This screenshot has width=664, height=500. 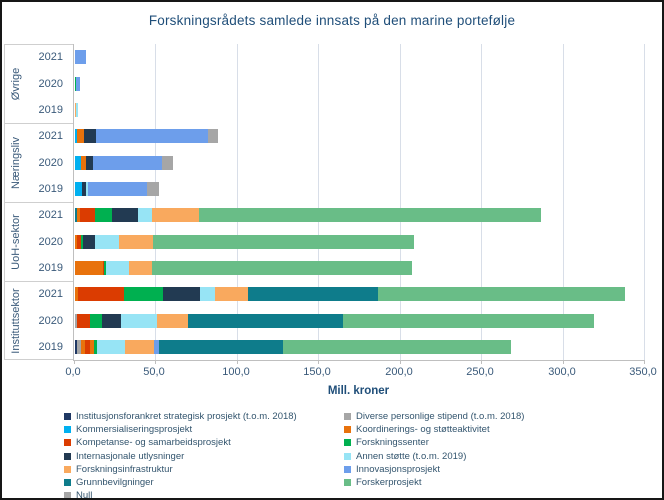 I want to click on x-axis-tick-label: 300,0, so click(x=562, y=372).